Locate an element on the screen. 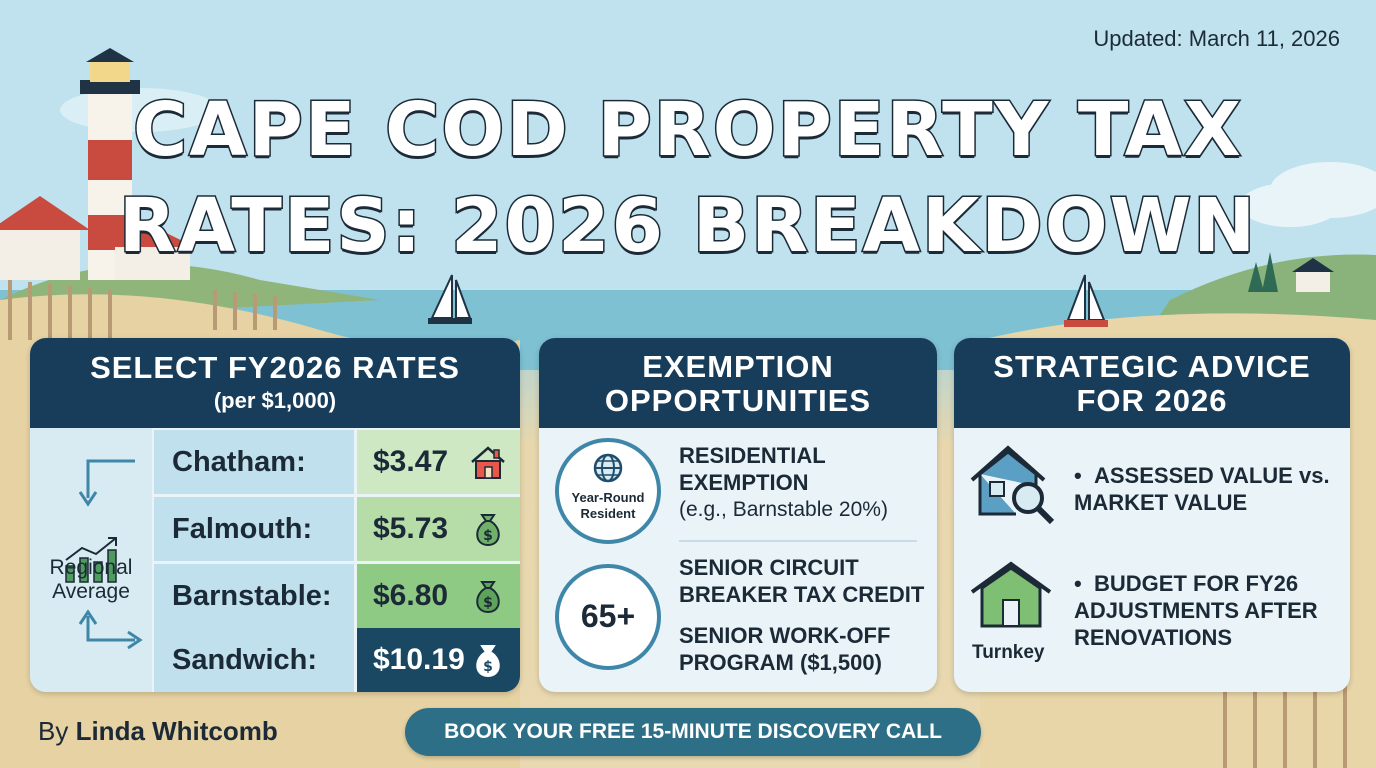 The width and height of the screenshot is (1376, 768). town-label: Falmouth: is located at coordinates (254, 529).